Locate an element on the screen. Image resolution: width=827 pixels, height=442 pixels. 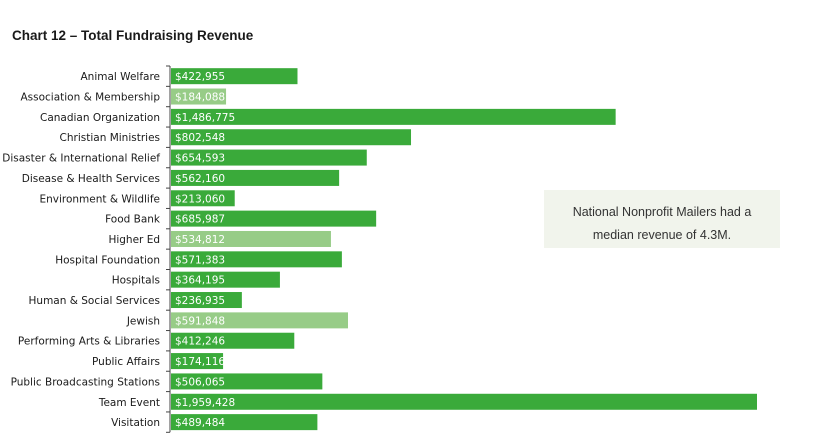
category-label: Jewish is located at coordinates (143, 321).